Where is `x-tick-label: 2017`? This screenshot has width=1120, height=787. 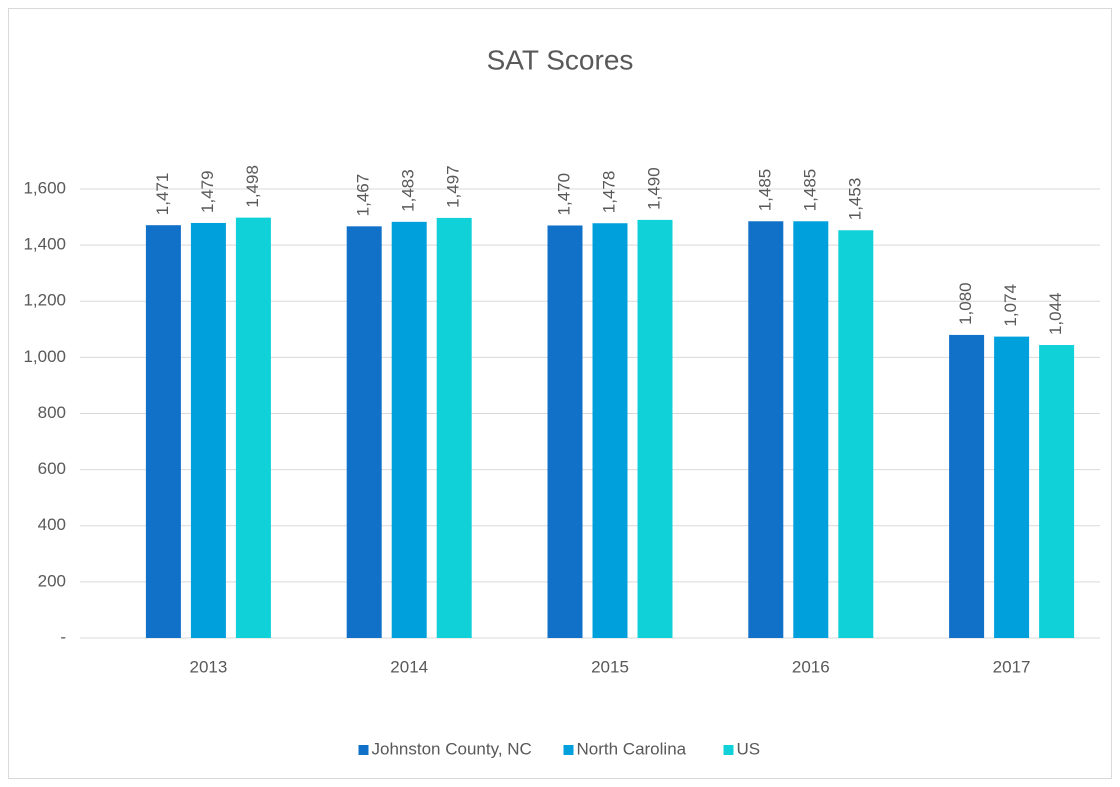
x-tick-label: 2017 is located at coordinates (1012, 666).